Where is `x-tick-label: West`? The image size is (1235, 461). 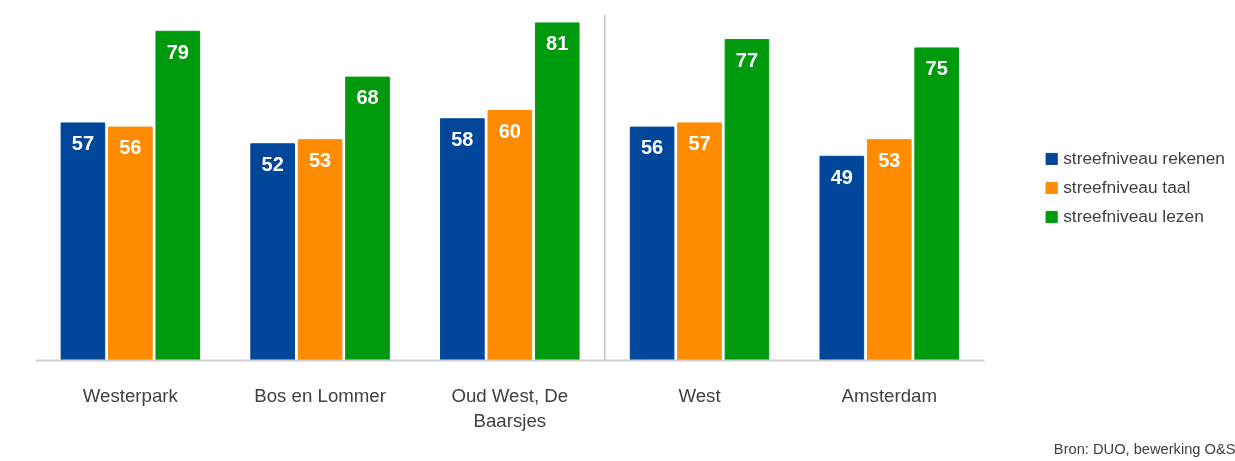 x-tick-label: West is located at coordinates (700, 395).